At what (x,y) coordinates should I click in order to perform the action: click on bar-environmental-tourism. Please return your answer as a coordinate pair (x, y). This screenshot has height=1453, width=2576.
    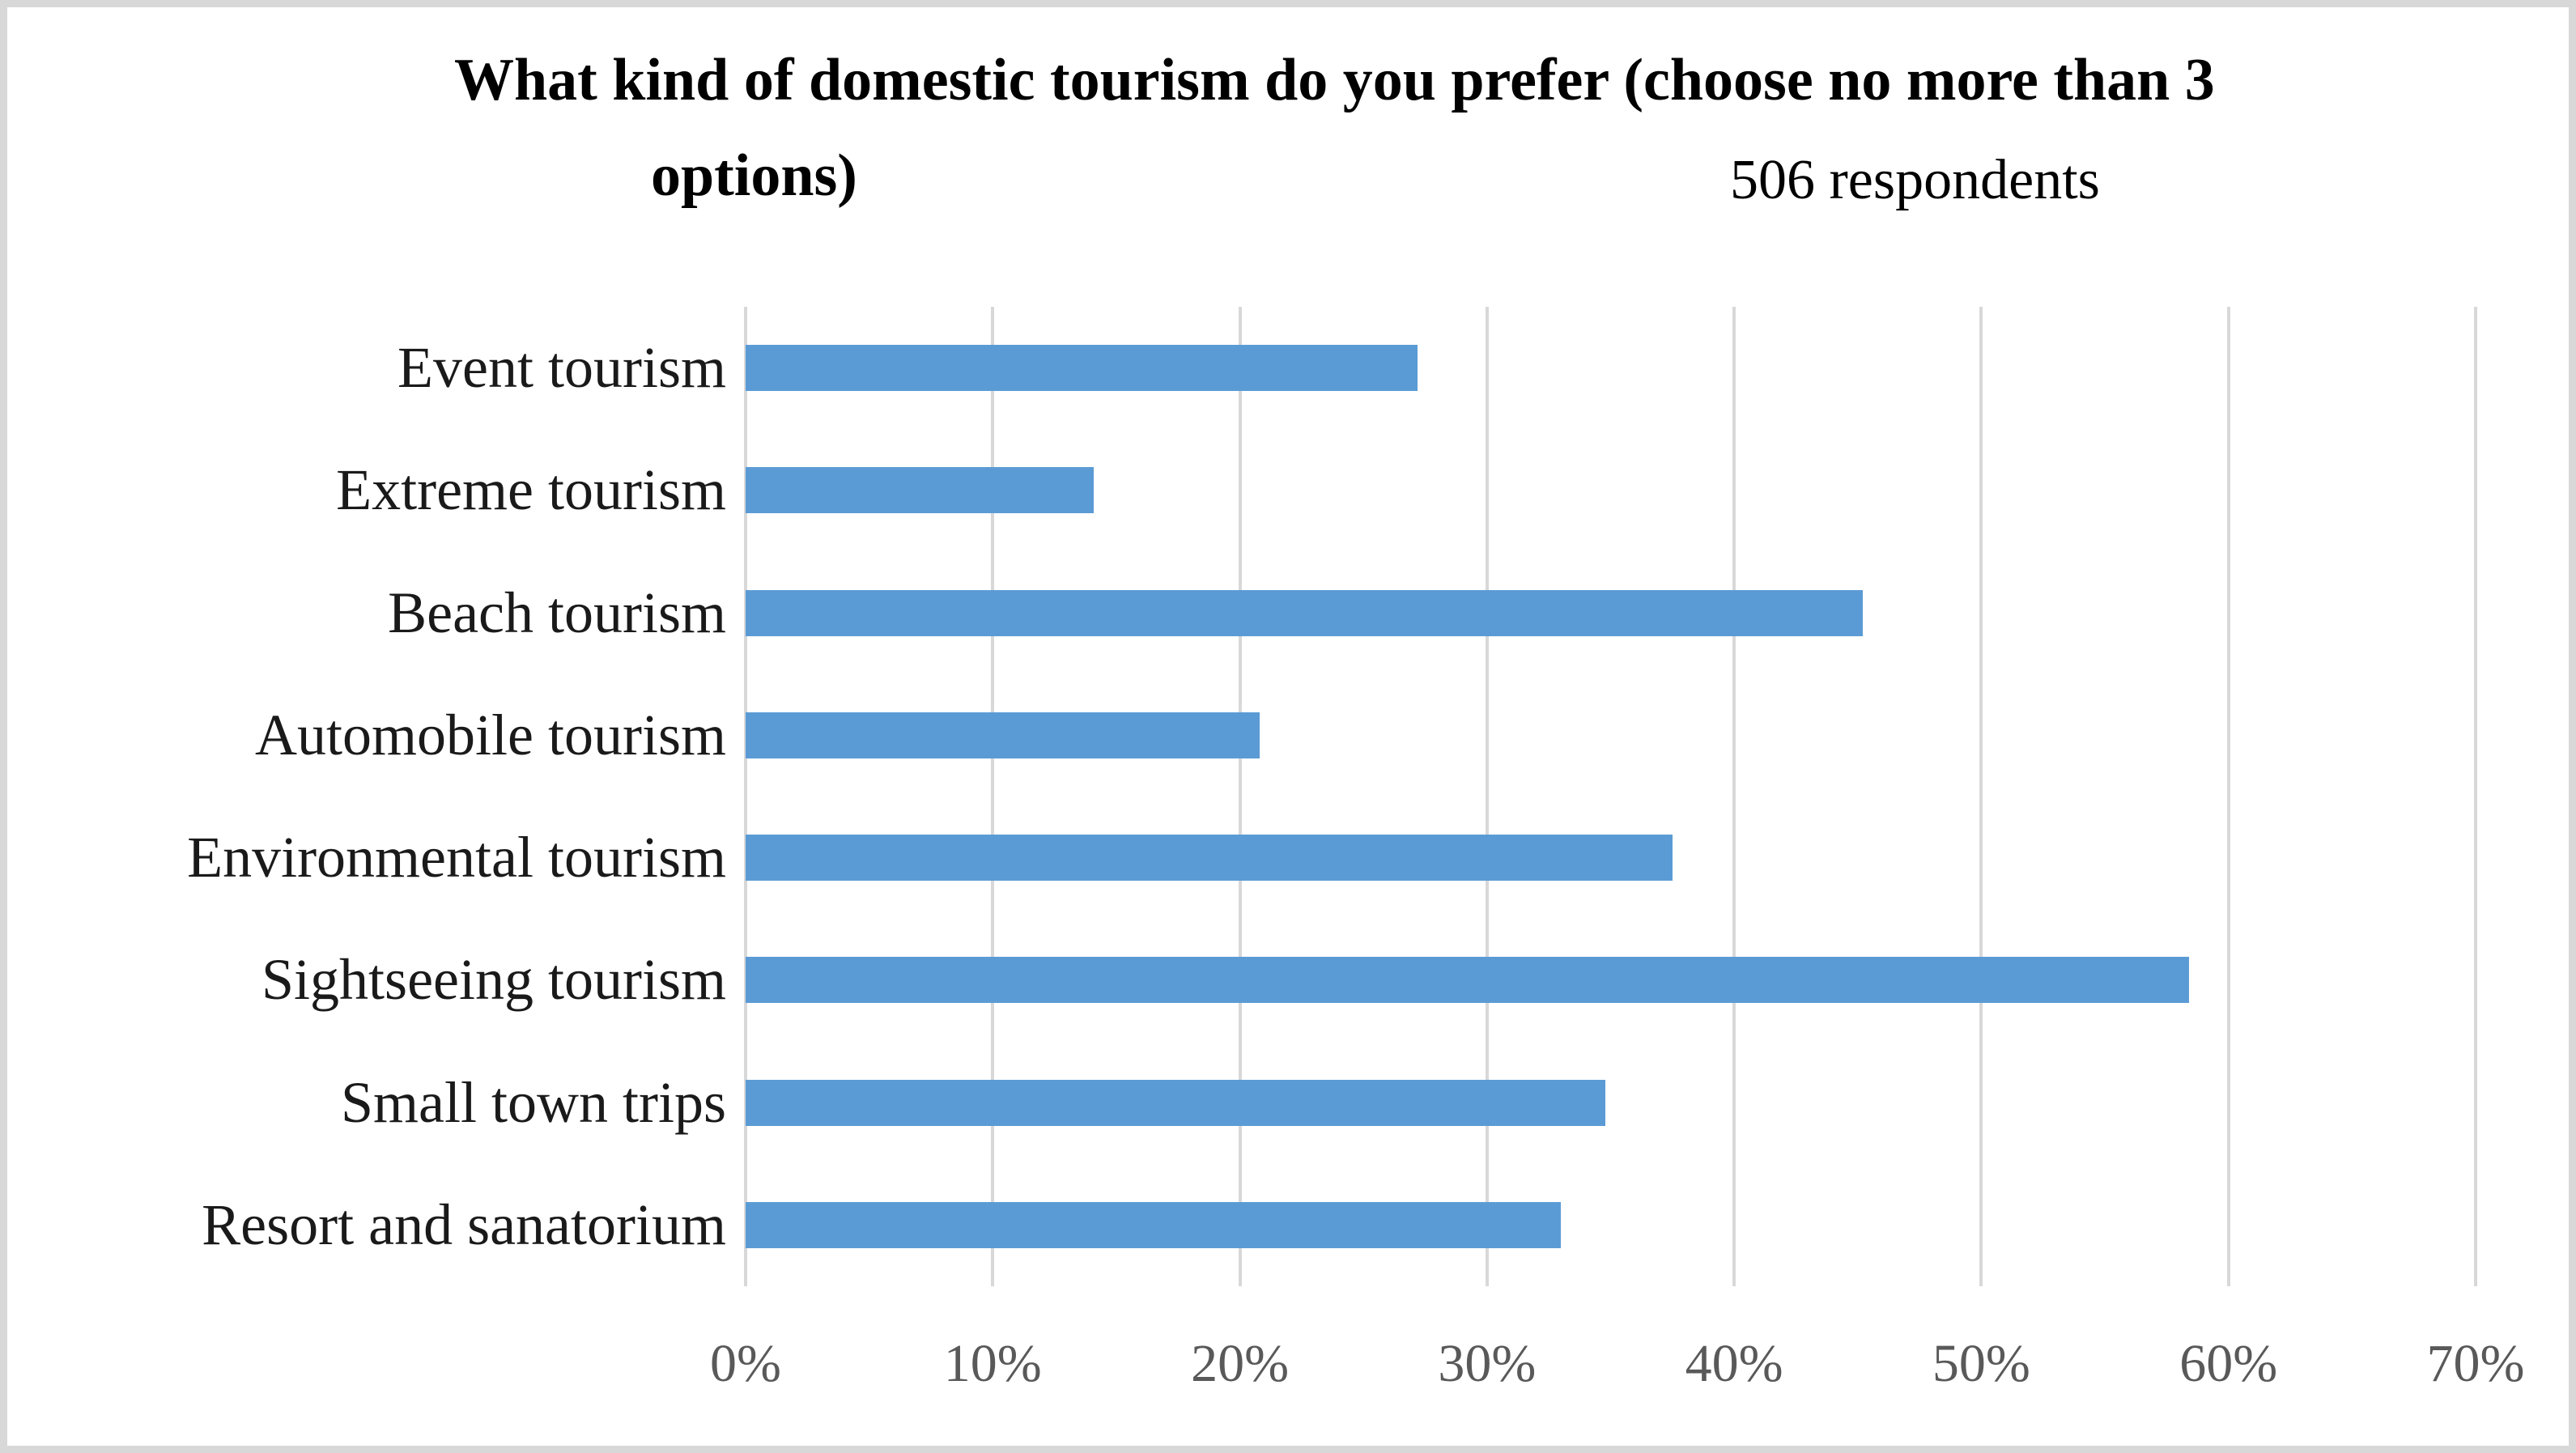
    Looking at the image, I should click on (1209, 858).